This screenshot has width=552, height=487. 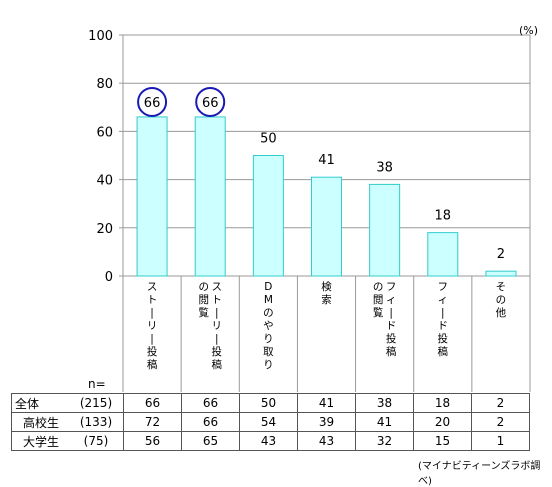 What do you see at coordinates (40, 422) in the screenshot?
I see `row-label: 高校生` at bounding box center [40, 422].